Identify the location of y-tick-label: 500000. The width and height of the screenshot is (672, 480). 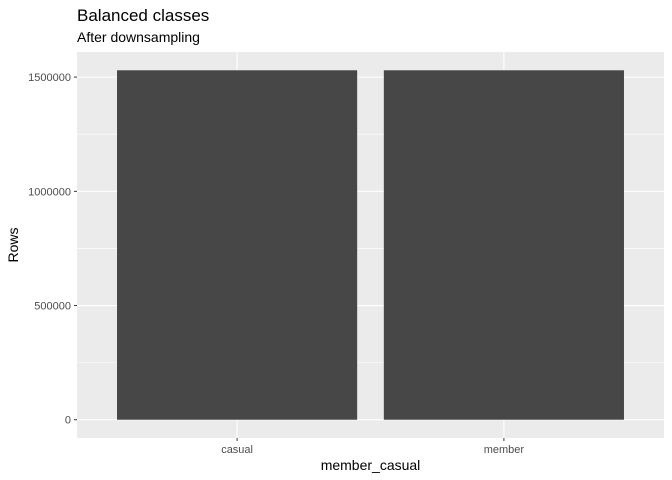
(52, 307).